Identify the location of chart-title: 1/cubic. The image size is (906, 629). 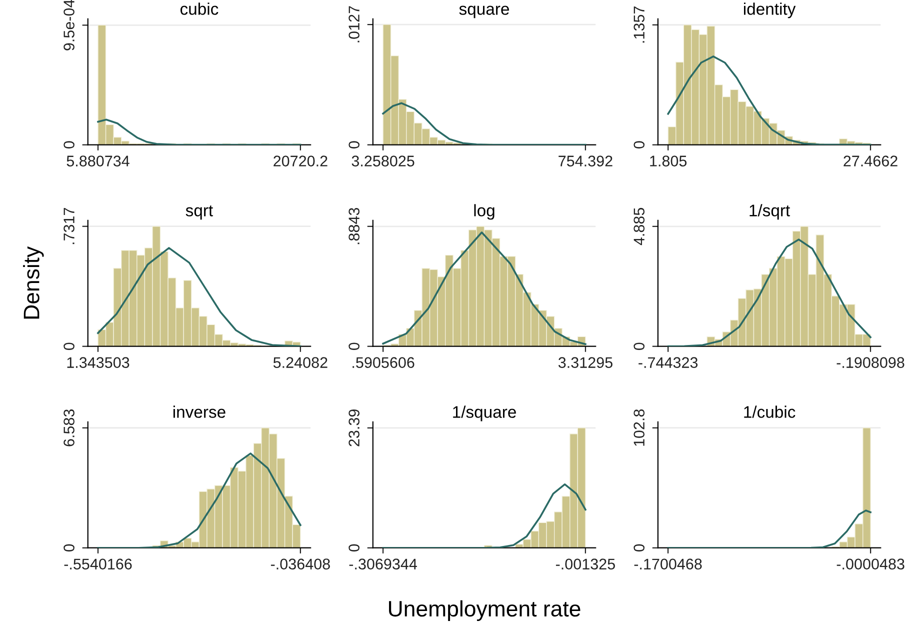
(770, 412).